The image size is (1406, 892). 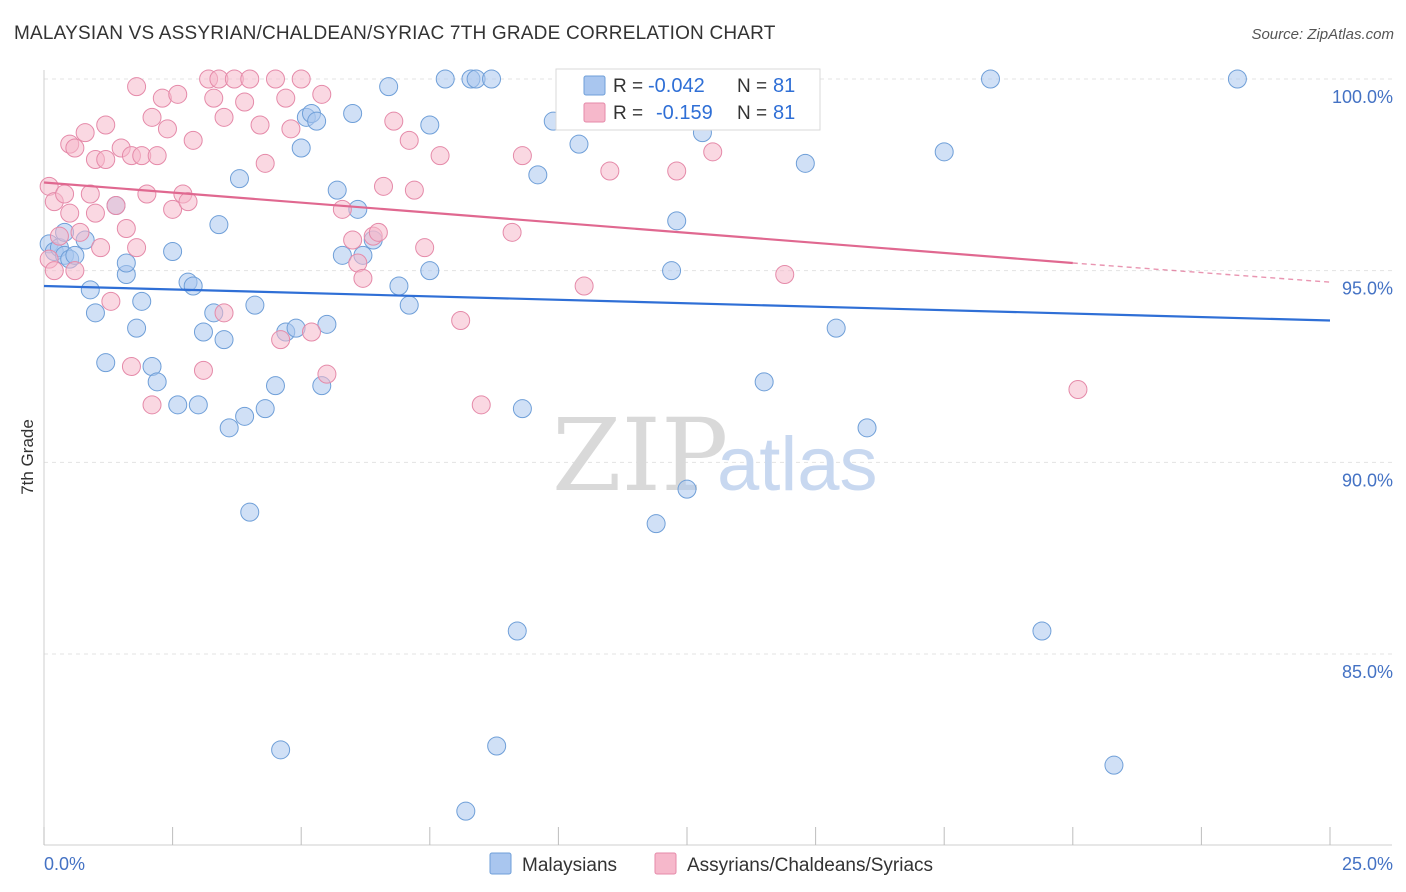 What do you see at coordinates (688, 99) in the screenshot?
I see `legend: R = -0.042 N = 81 R = -0.159 N = 81` at bounding box center [688, 99].